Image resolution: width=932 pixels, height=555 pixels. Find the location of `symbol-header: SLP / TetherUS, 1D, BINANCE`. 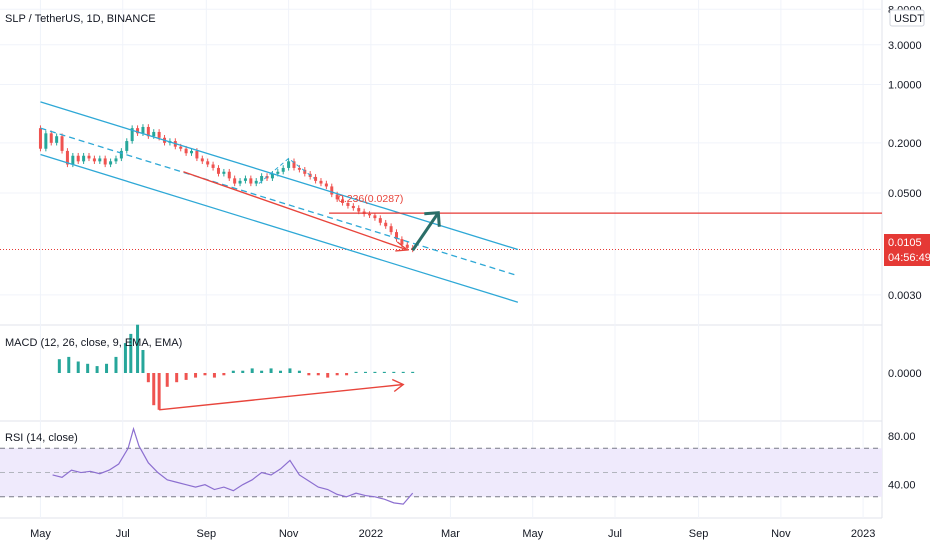

symbol-header: SLP / TetherUS, 1D, BINANCE is located at coordinates (80, 19).